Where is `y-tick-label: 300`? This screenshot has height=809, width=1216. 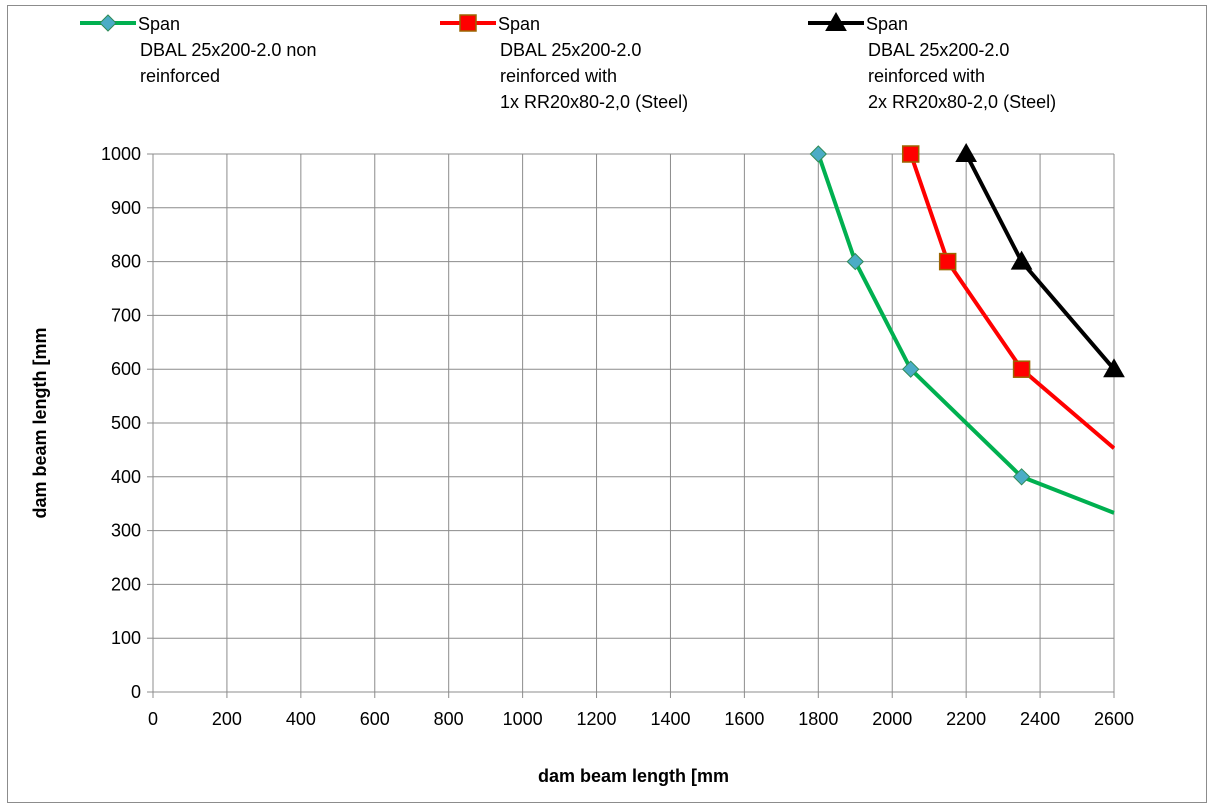 y-tick-label: 300 is located at coordinates (126, 531).